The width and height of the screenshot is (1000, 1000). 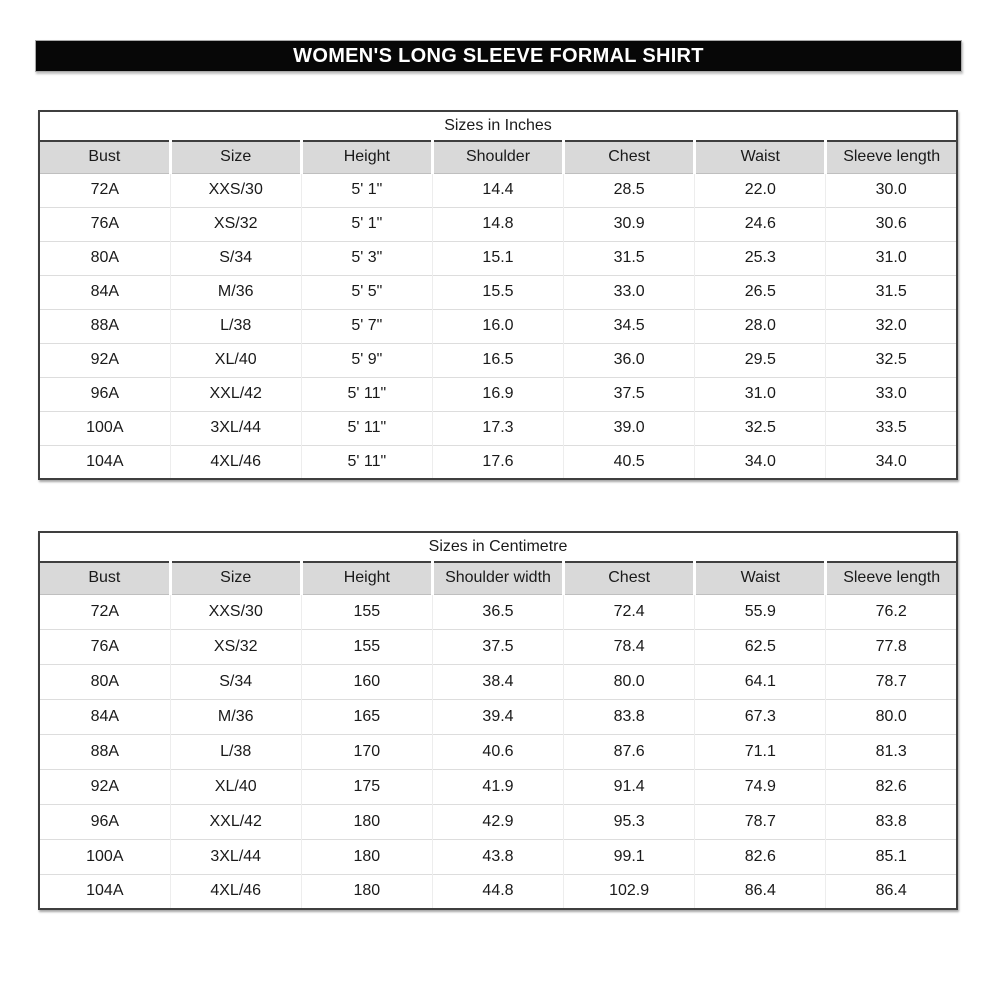 I want to click on table-cell: 25.3, so click(x=760, y=257).